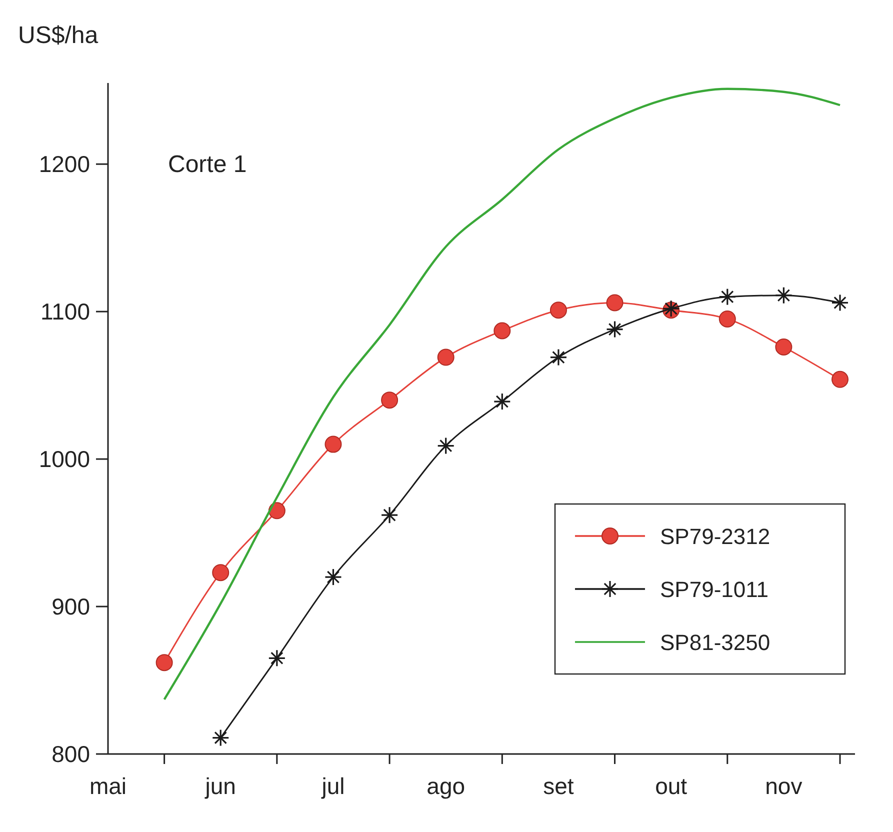 Image resolution: width=893 pixels, height=832 pixels. I want to click on legend-label: SP79-1011, so click(714, 589).